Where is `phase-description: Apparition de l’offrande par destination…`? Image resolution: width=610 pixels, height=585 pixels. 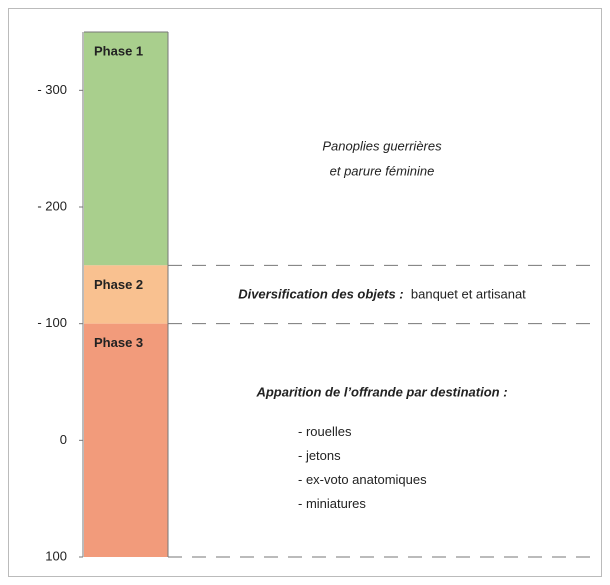
phase-description: Apparition de l’offrande par destination… is located at coordinates (381, 392).